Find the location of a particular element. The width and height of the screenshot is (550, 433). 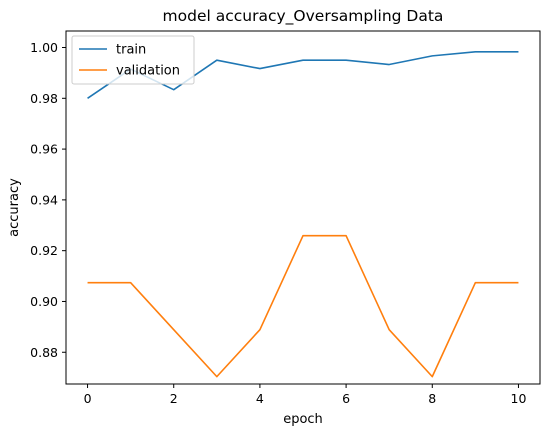

y-tick-label: 0.98 is located at coordinates (44, 98).